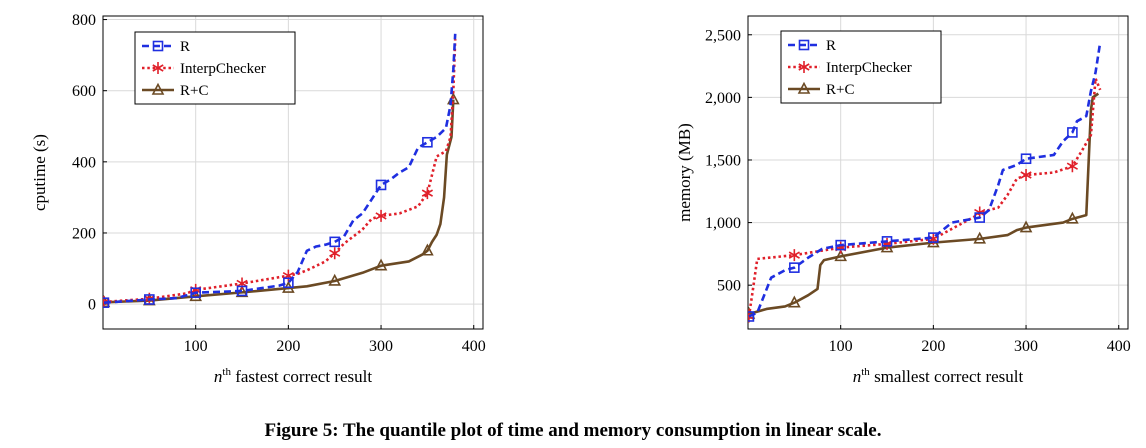  I want to click on y-tick-label: 200, so click(84, 233).